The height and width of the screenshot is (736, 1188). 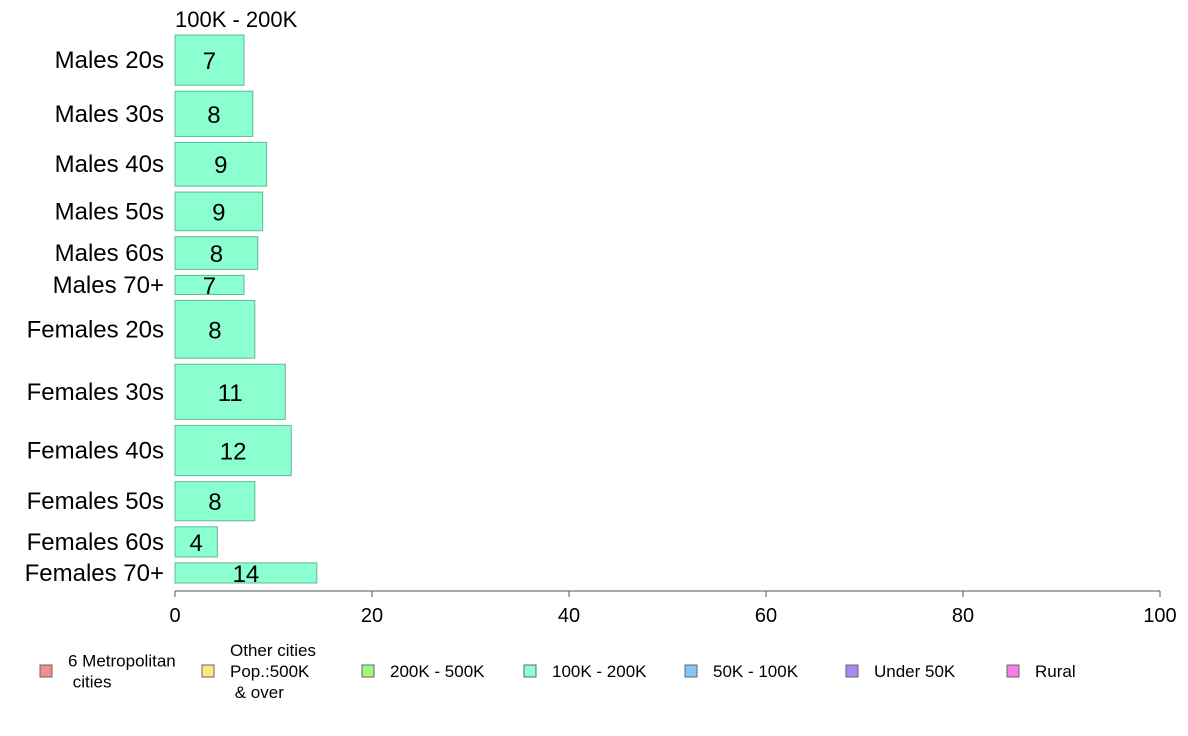 I want to click on legend-label: Rural, so click(x=1055, y=671).